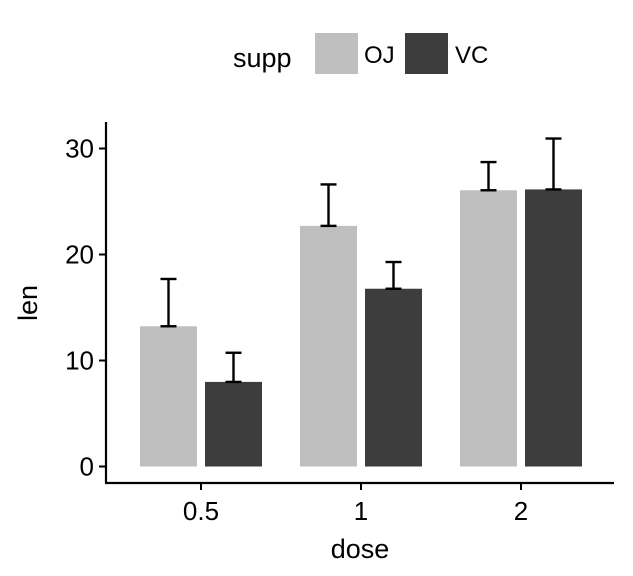 The width and height of the screenshot is (633, 576). I want to click on legend: supp OJ VC, so click(360, 53).